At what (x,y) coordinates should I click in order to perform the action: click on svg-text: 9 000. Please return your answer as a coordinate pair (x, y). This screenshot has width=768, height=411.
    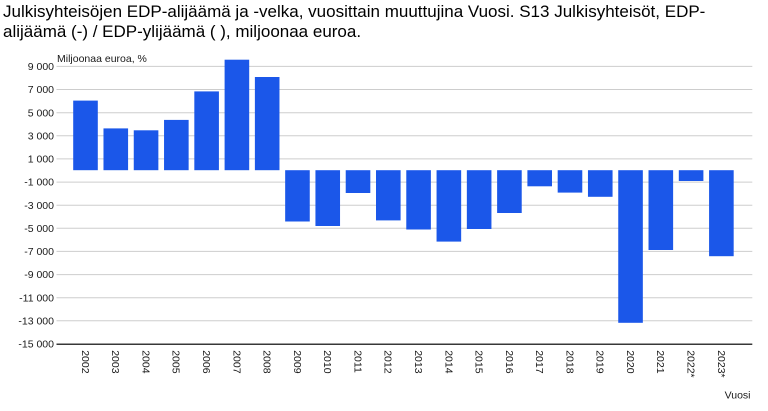
    Looking at the image, I should click on (41, 67).